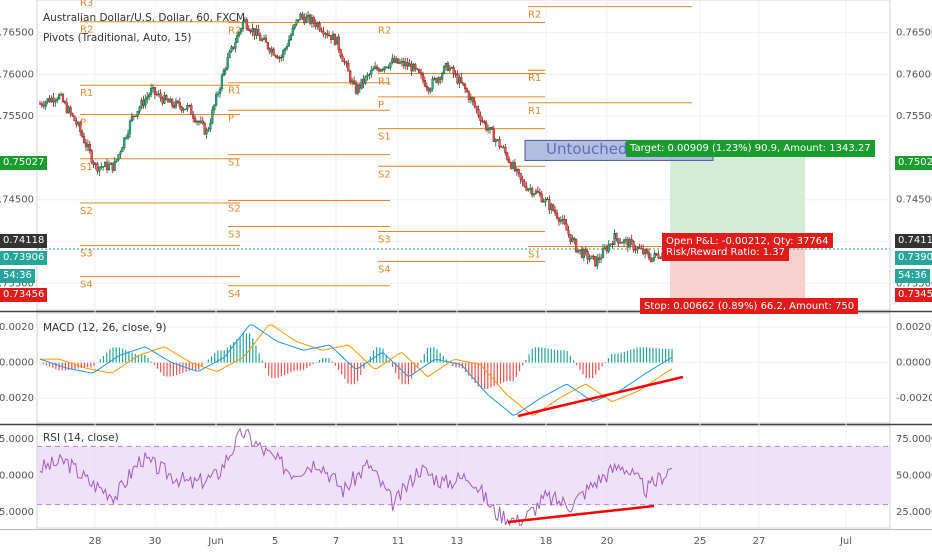 The height and width of the screenshot is (554, 932). Describe the element at coordinates (234, 31) in the screenshot. I see `pivot-level-label: R2` at that location.